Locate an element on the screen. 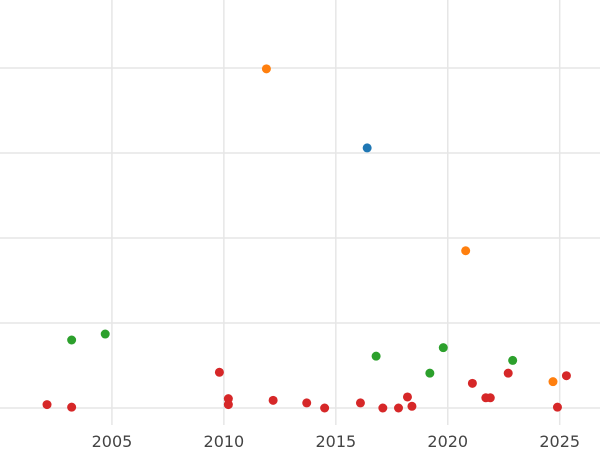 The width and height of the screenshot is (600, 450). x-tick-label-2025: 2025 is located at coordinates (559, 441).